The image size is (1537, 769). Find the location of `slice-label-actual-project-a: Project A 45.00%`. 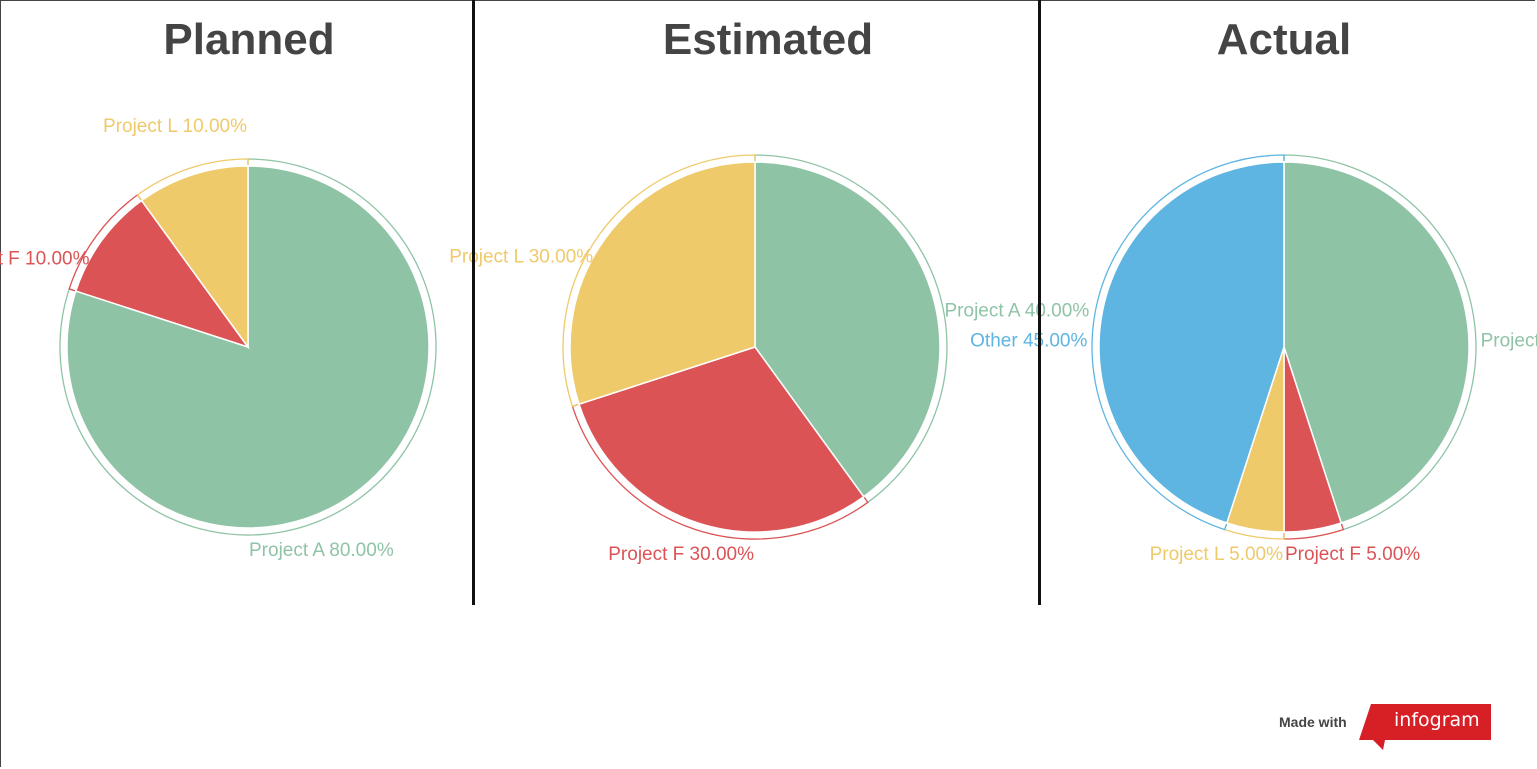

slice-label-actual-project-a: Project A 45.00% is located at coordinates (1509, 341).